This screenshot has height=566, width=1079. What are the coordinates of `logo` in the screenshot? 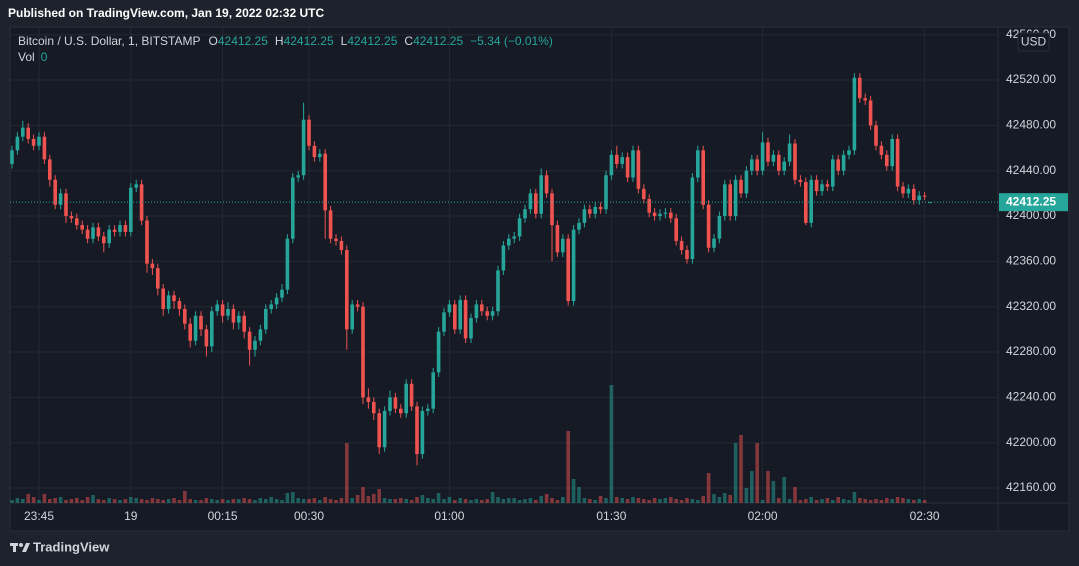 It's located at (20, 547).